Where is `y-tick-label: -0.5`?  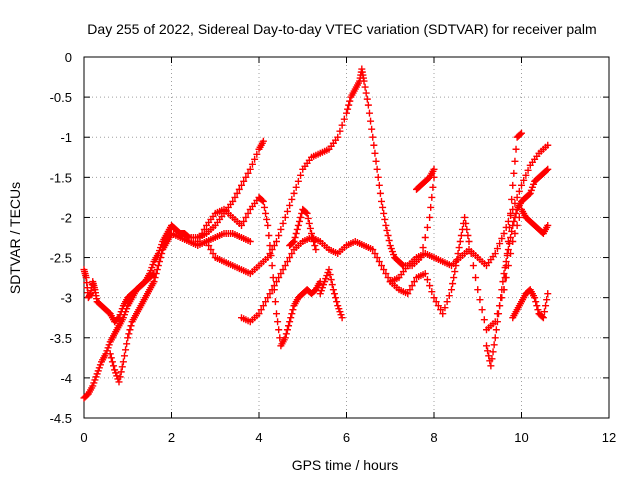 y-tick-label: -0.5 is located at coordinates (61, 97).